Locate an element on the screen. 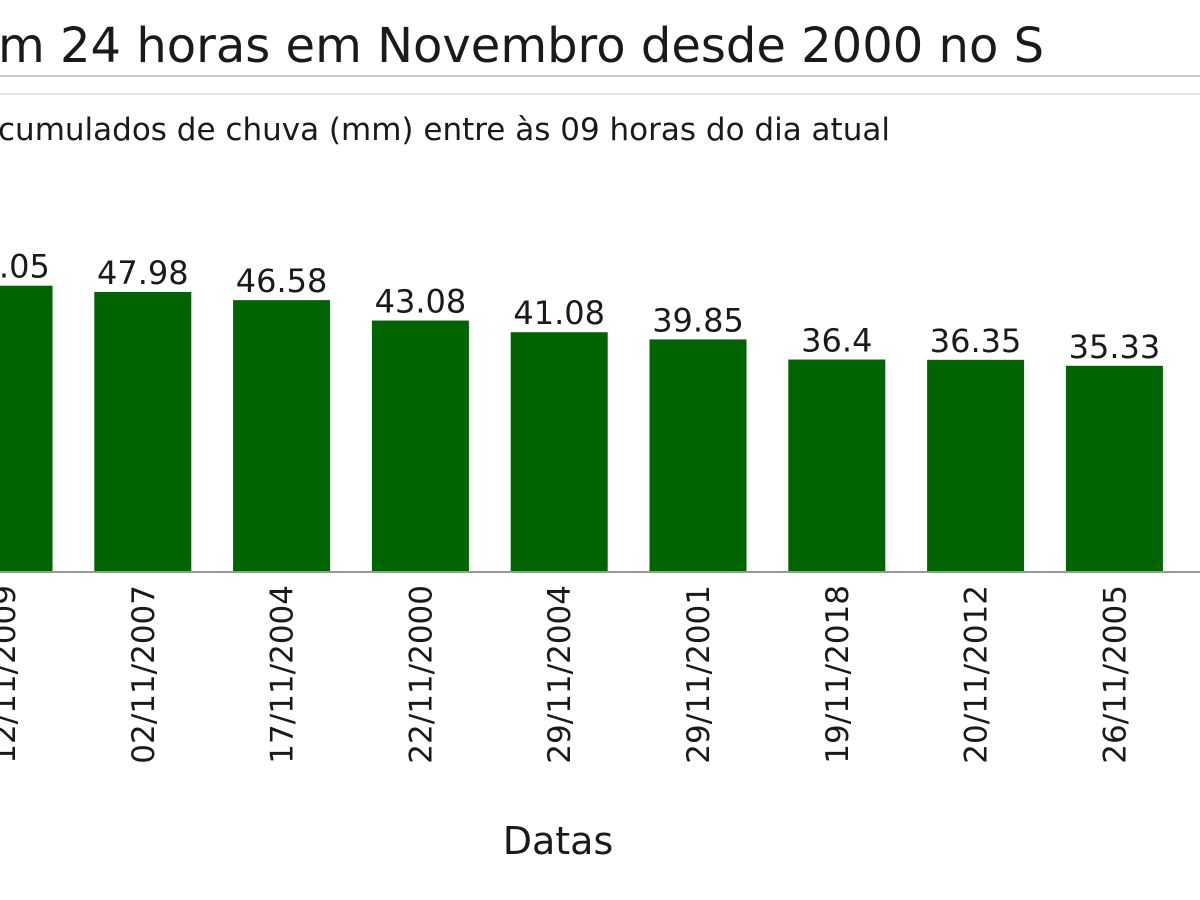 The height and width of the screenshot is (900, 1200). value-label: 46.58 is located at coordinates (282, 281).